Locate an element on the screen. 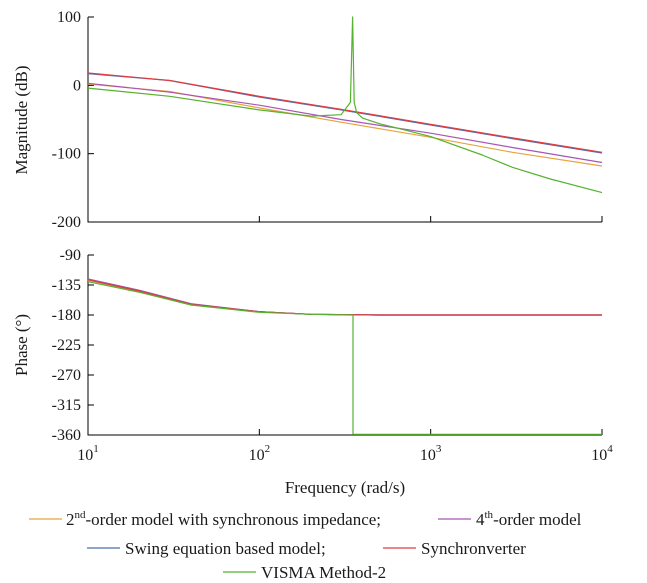  phase-y-tick-label: -135 is located at coordinates (66, 285).